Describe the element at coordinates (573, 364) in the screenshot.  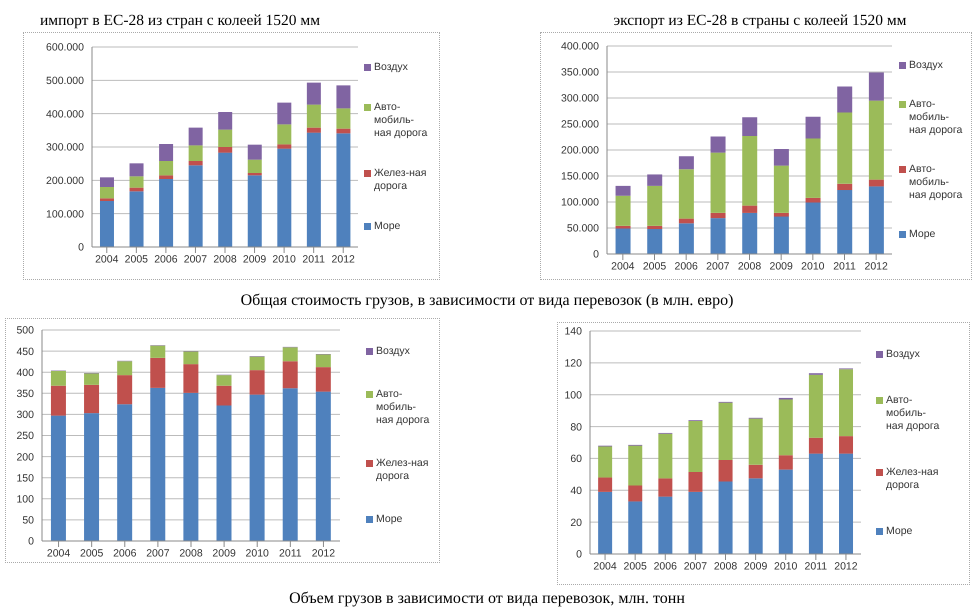
I see `y-tick-label: 120` at that location.